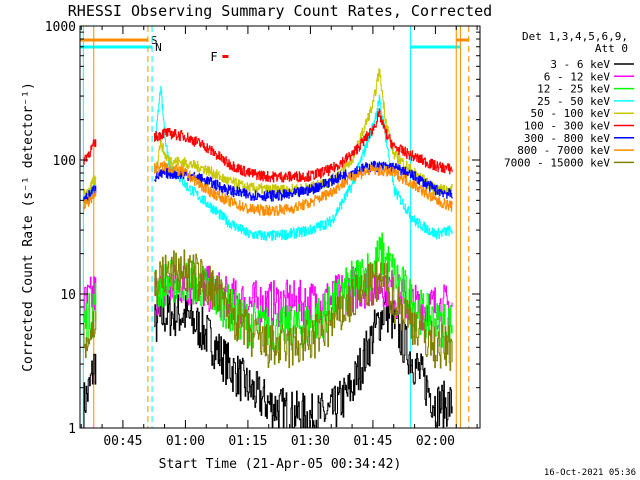 This screenshot has width=640, height=480. What do you see at coordinates (577, 76) in the screenshot?
I see `legend-item-label: 6 - 12 keV` at bounding box center [577, 76].